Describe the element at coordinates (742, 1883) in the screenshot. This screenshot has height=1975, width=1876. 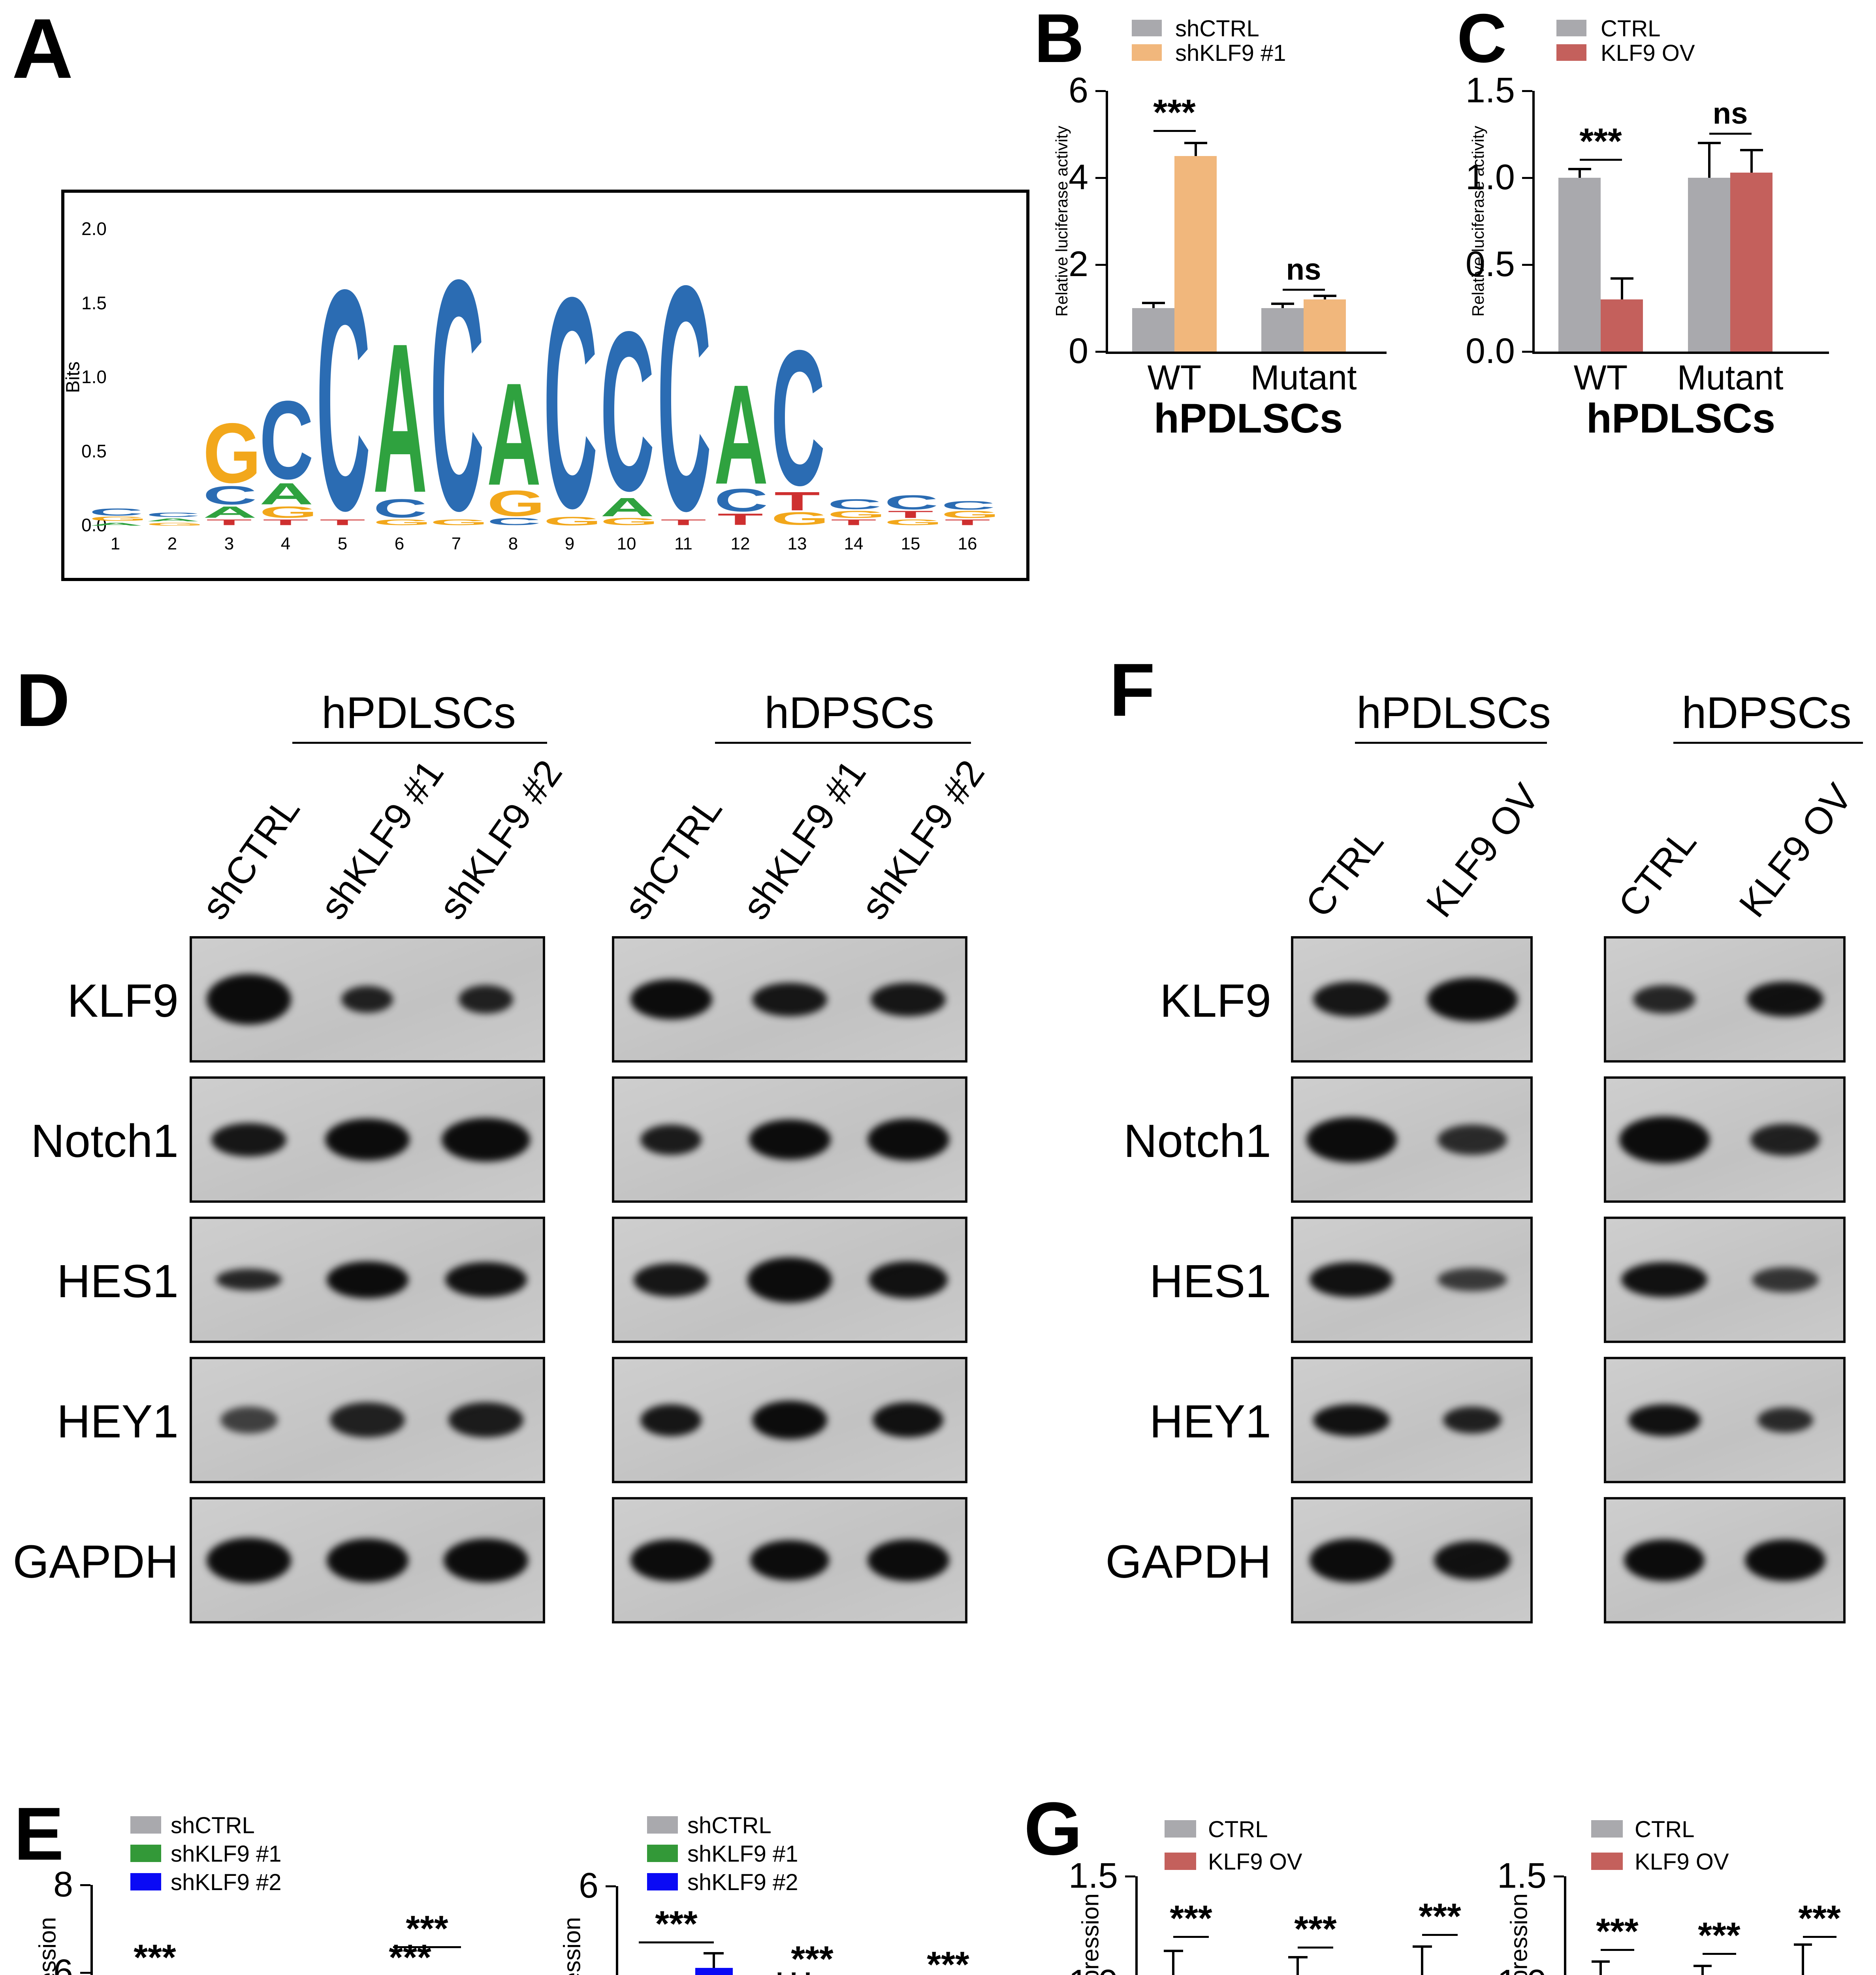
I see `legend-label: shKLF9 #2` at that location.